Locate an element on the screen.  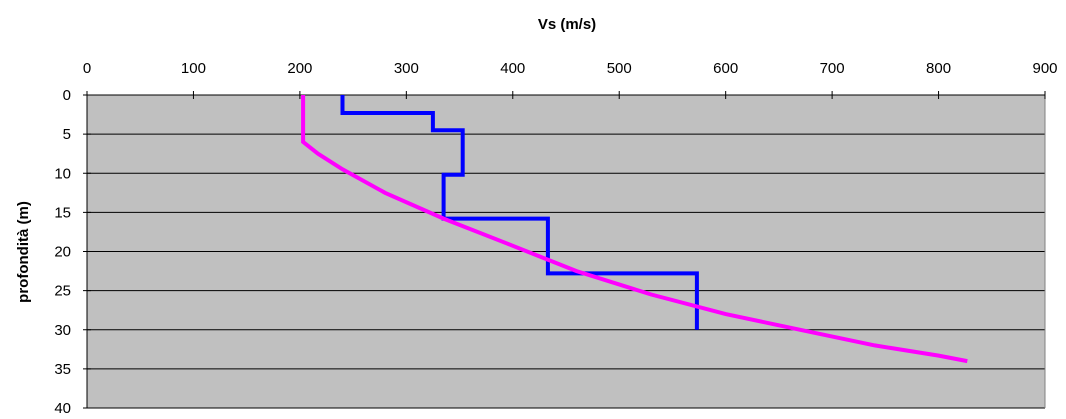
x-tick-label: 600 is located at coordinates (725, 68).